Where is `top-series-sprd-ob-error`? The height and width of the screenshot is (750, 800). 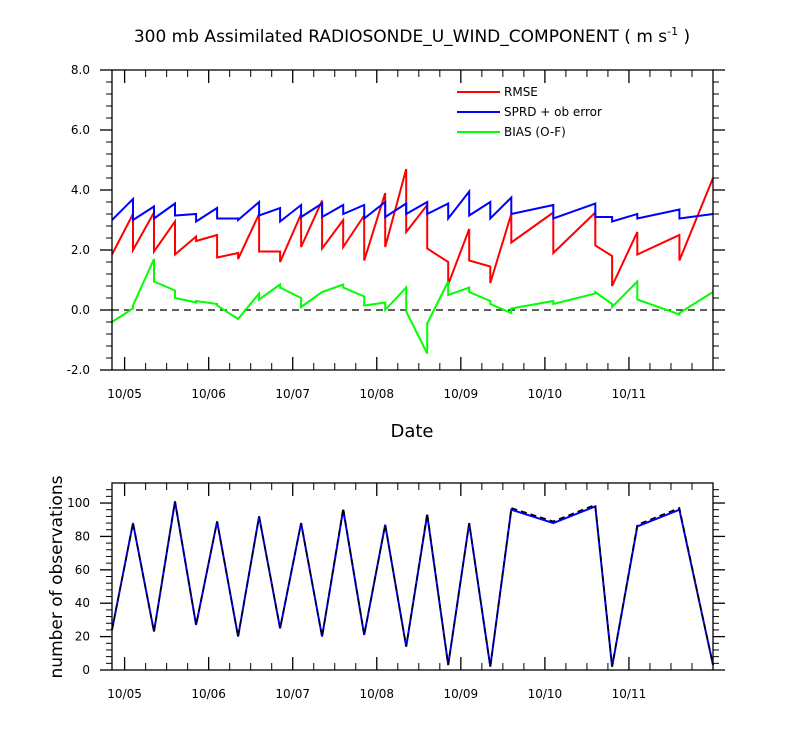
top-series-sprd-ob-error is located at coordinates (412, 206).